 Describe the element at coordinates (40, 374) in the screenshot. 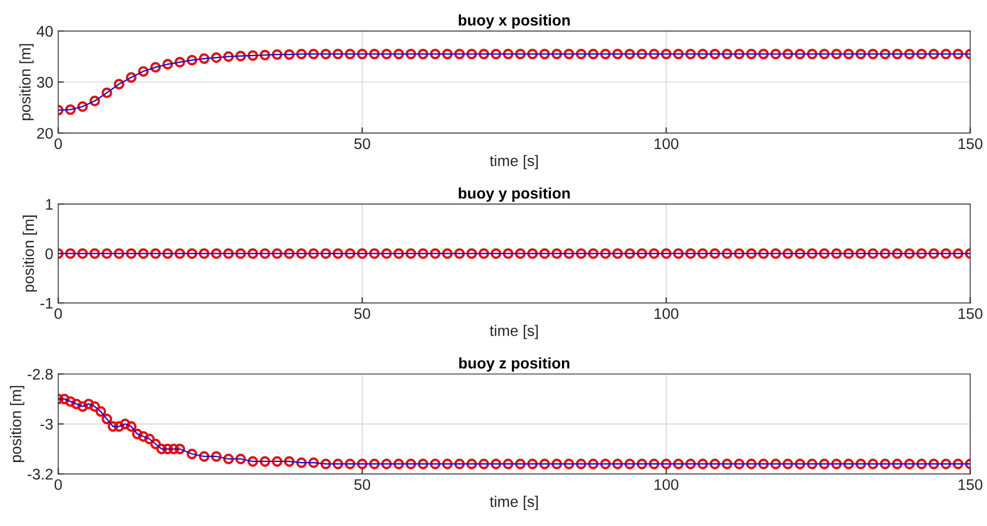

I see `y-tick-label: -2.8` at that location.